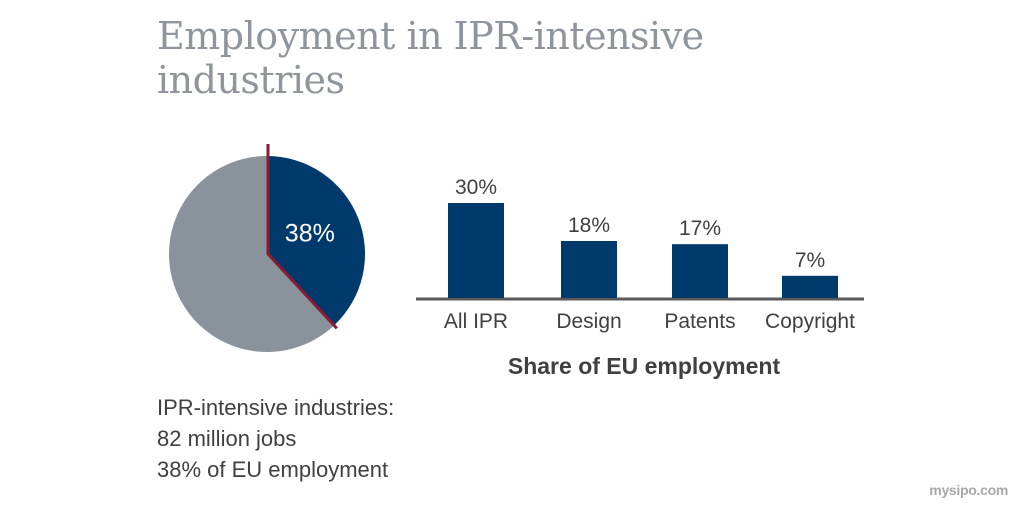  What do you see at coordinates (430, 36) in the screenshot?
I see `title-line-1: Employment in IPR-intensive` at bounding box center [430, 36].